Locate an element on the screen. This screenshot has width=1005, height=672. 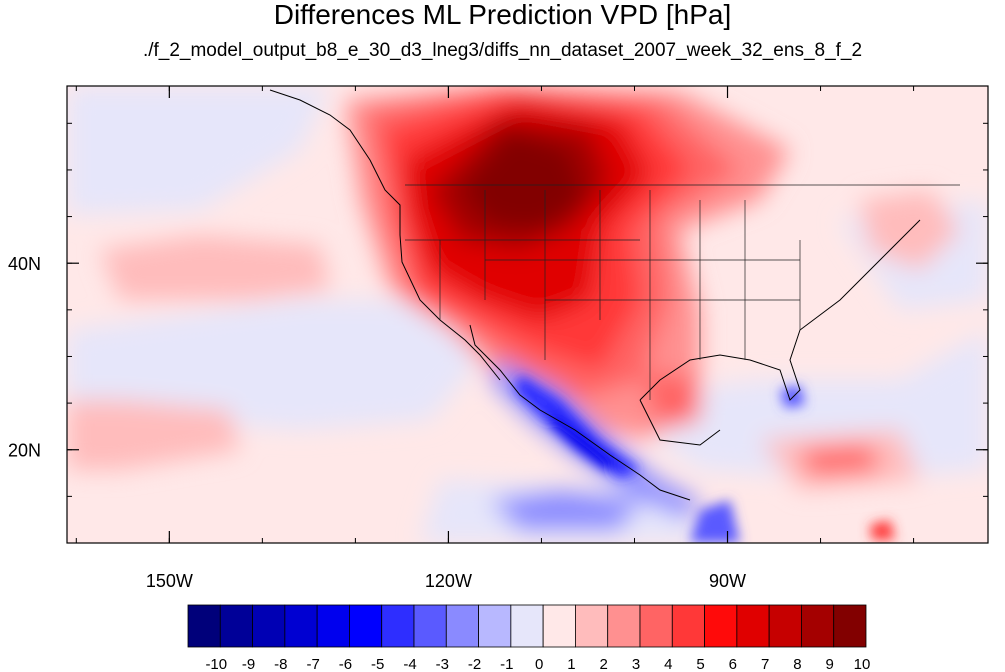
lat-tick-label: 40N is located at coordinates (24, 264).